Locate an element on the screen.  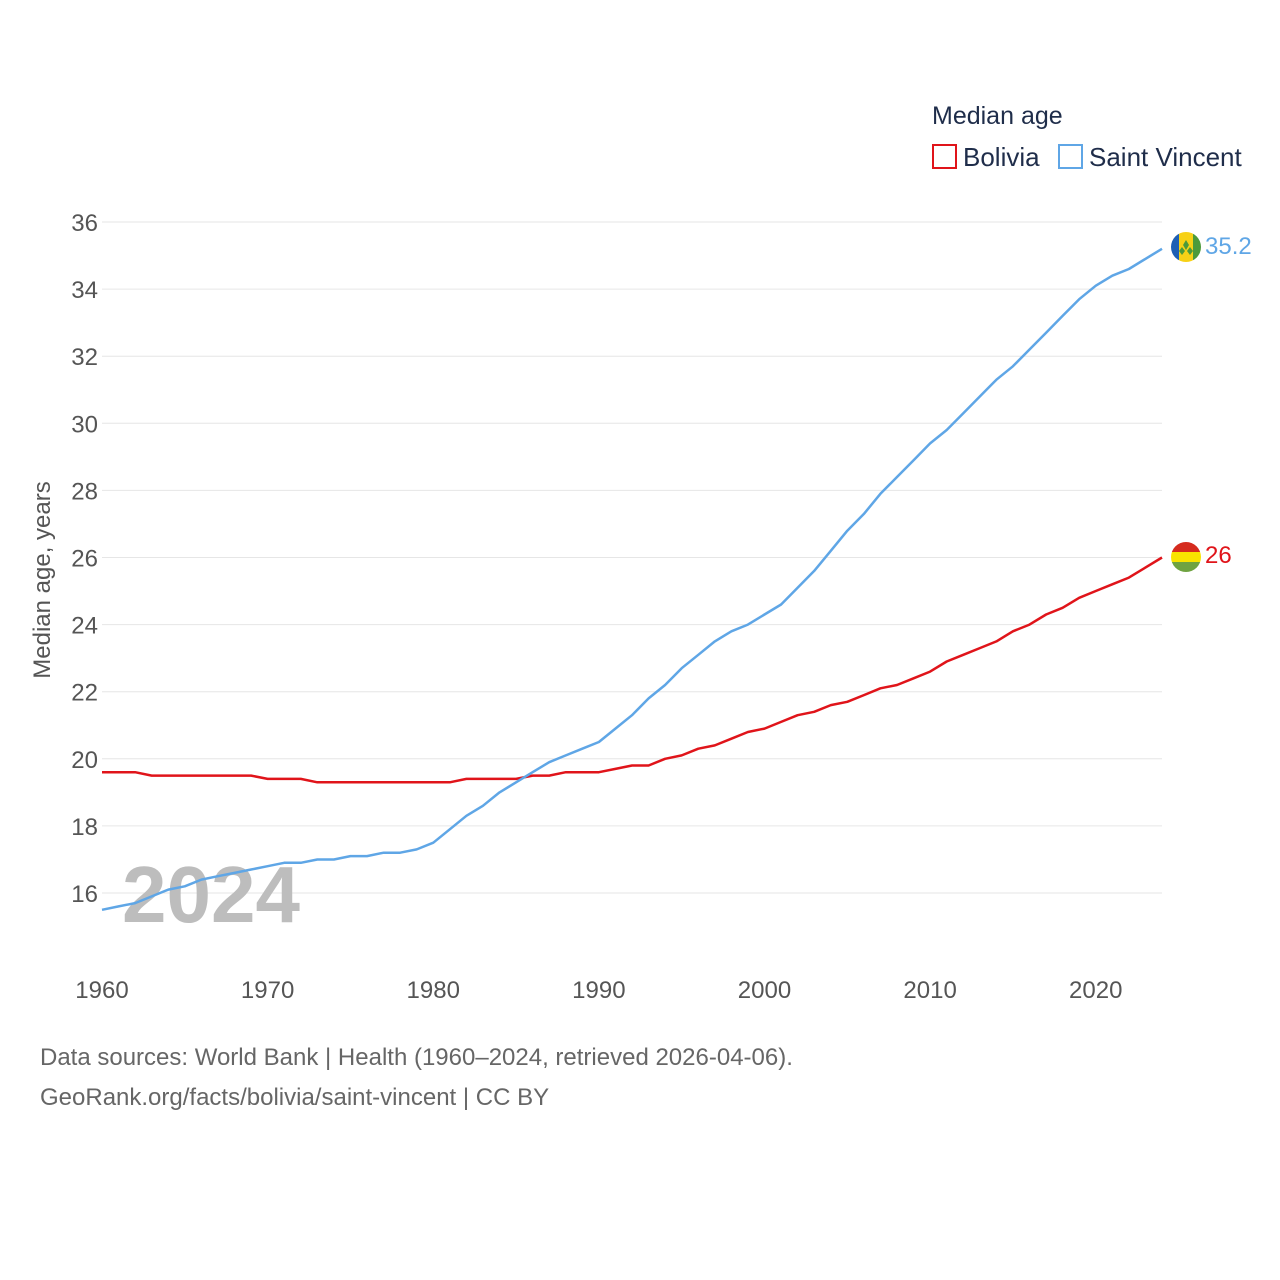
legend-swatch-saint-vincent is located at coordinates (1070, 156).